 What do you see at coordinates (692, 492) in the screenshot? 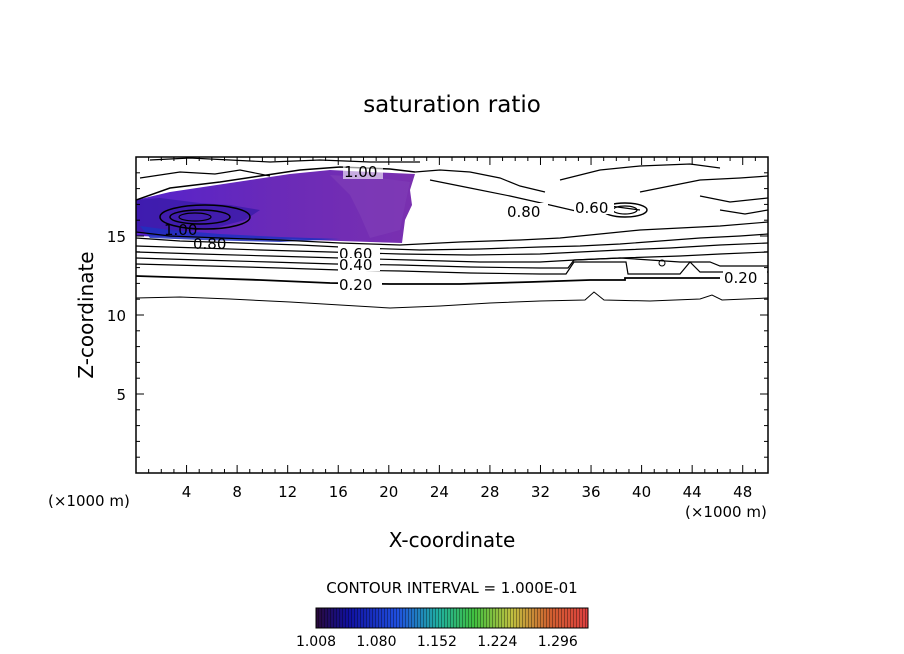
I see `x-tick-label: 44` at bounding box center [692, 492].